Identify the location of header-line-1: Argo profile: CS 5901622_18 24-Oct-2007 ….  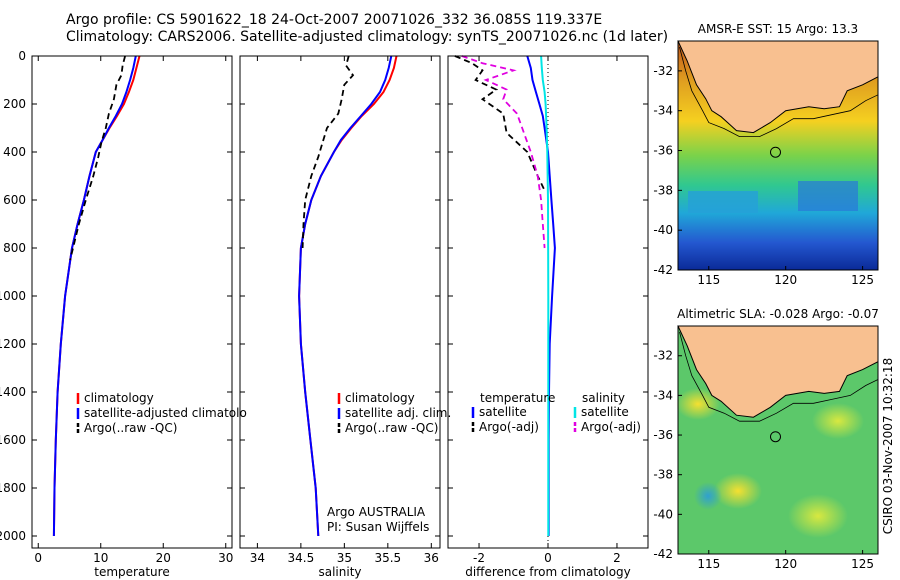
(334, 20).